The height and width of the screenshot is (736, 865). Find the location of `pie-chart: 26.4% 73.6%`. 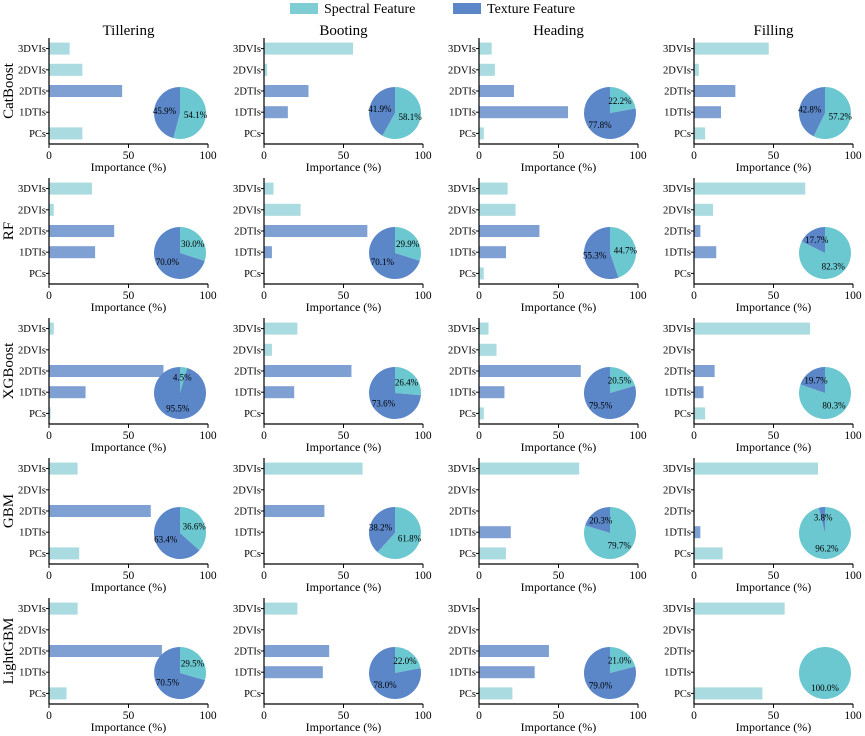

pie-chart: 26.4% 73.6% is located at coordinates (395, 393).